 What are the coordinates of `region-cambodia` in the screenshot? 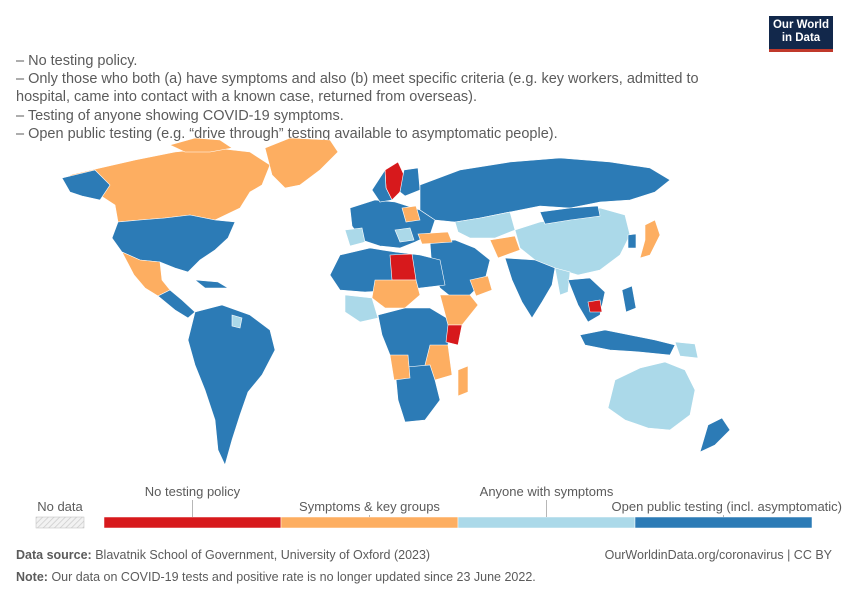 It's located at (595, 306).